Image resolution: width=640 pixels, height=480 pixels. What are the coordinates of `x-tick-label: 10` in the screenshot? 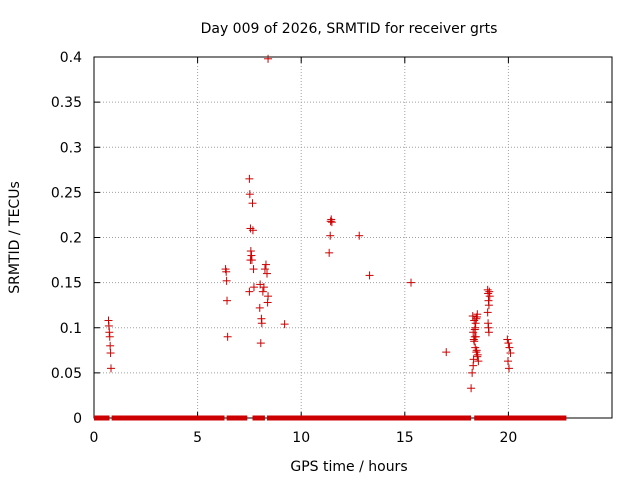 It's located at (301, 438).